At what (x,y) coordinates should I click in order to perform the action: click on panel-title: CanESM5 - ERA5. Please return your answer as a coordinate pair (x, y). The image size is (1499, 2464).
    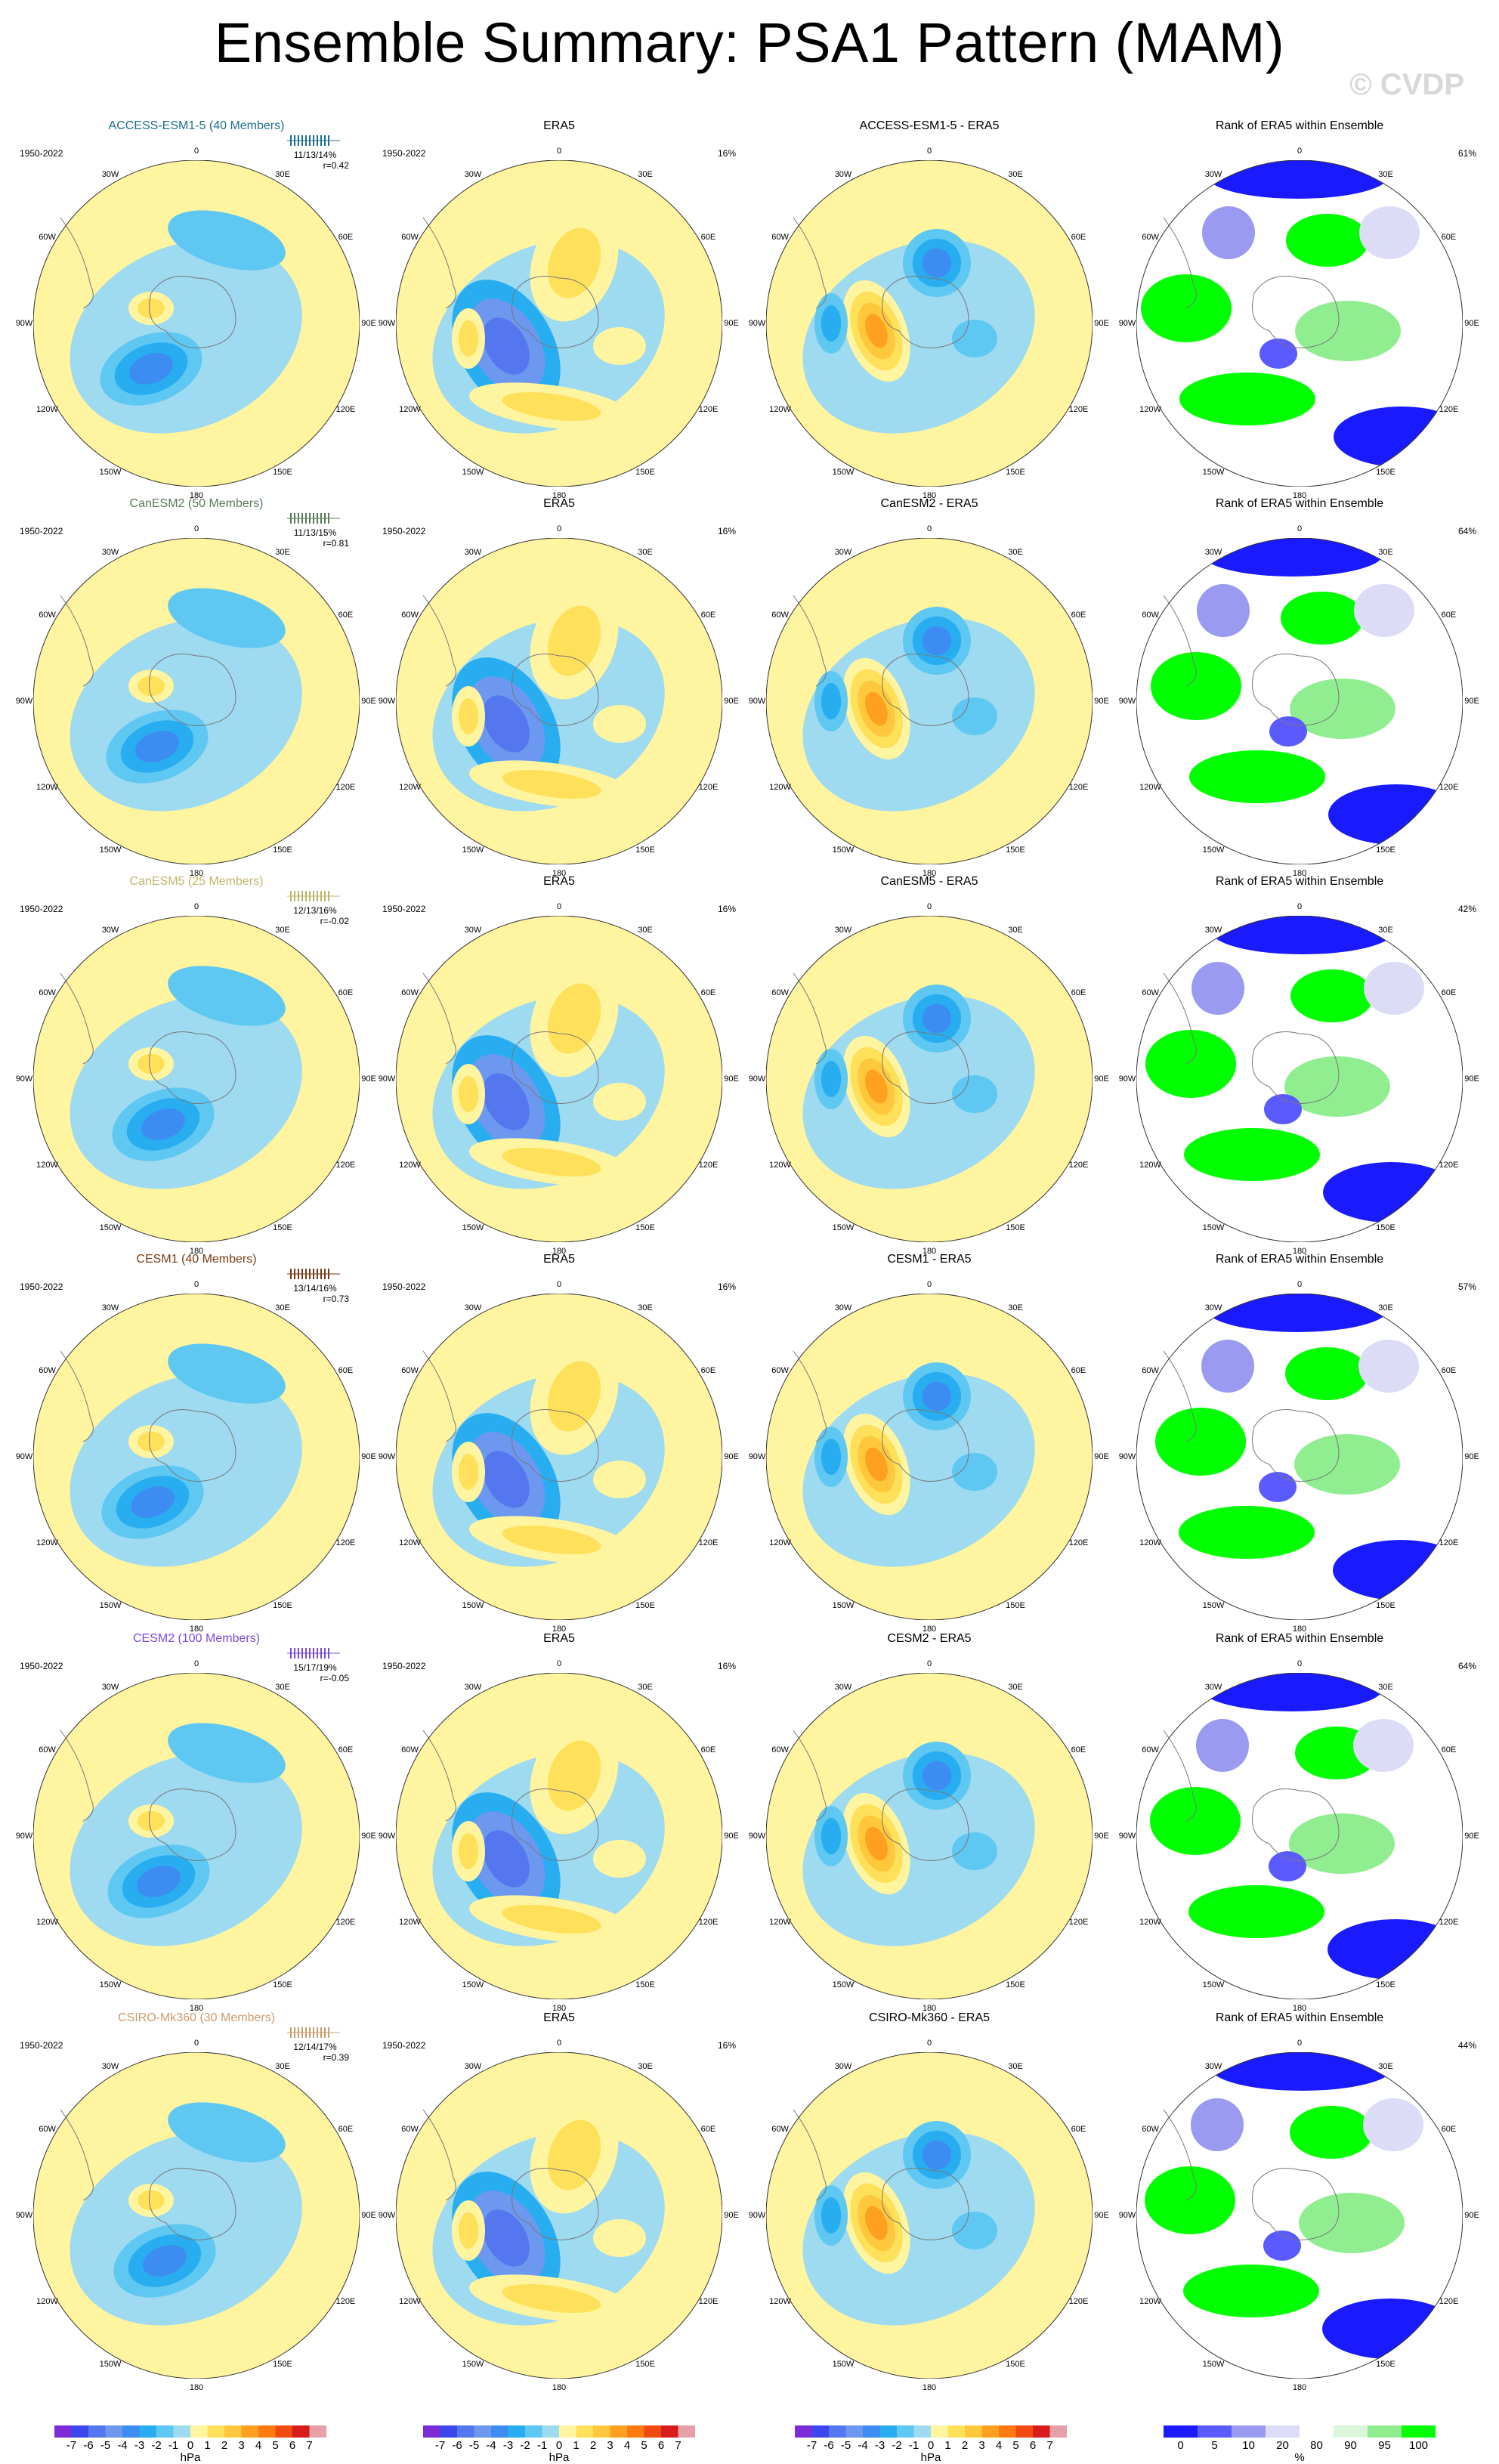
    Looking at the image, I should click on (929, 881).